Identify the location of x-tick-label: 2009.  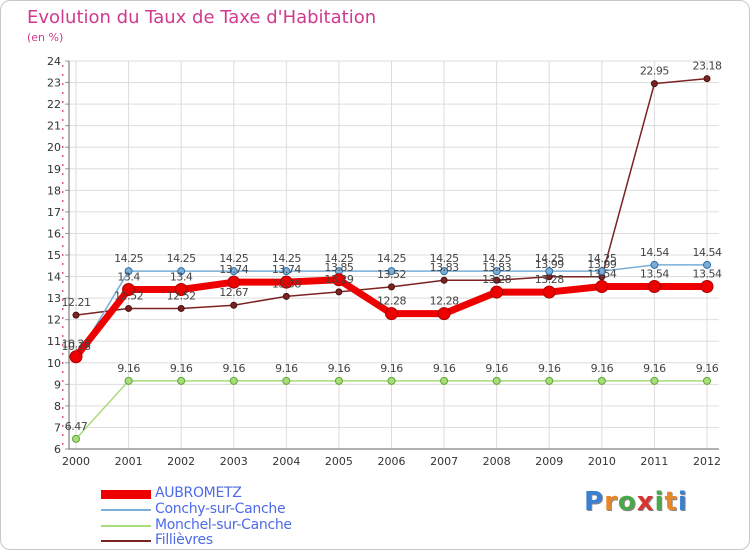
(549, 461).